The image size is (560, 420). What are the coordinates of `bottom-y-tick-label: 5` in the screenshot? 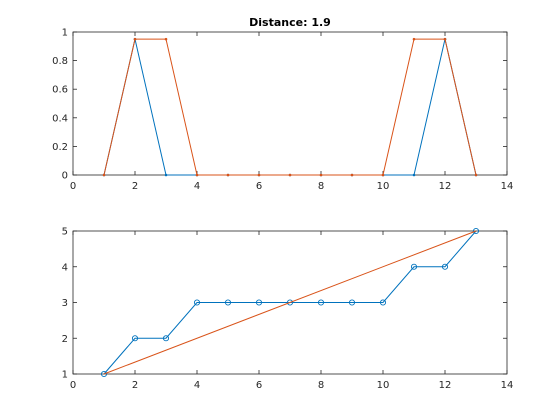 It's located at (65, 232).